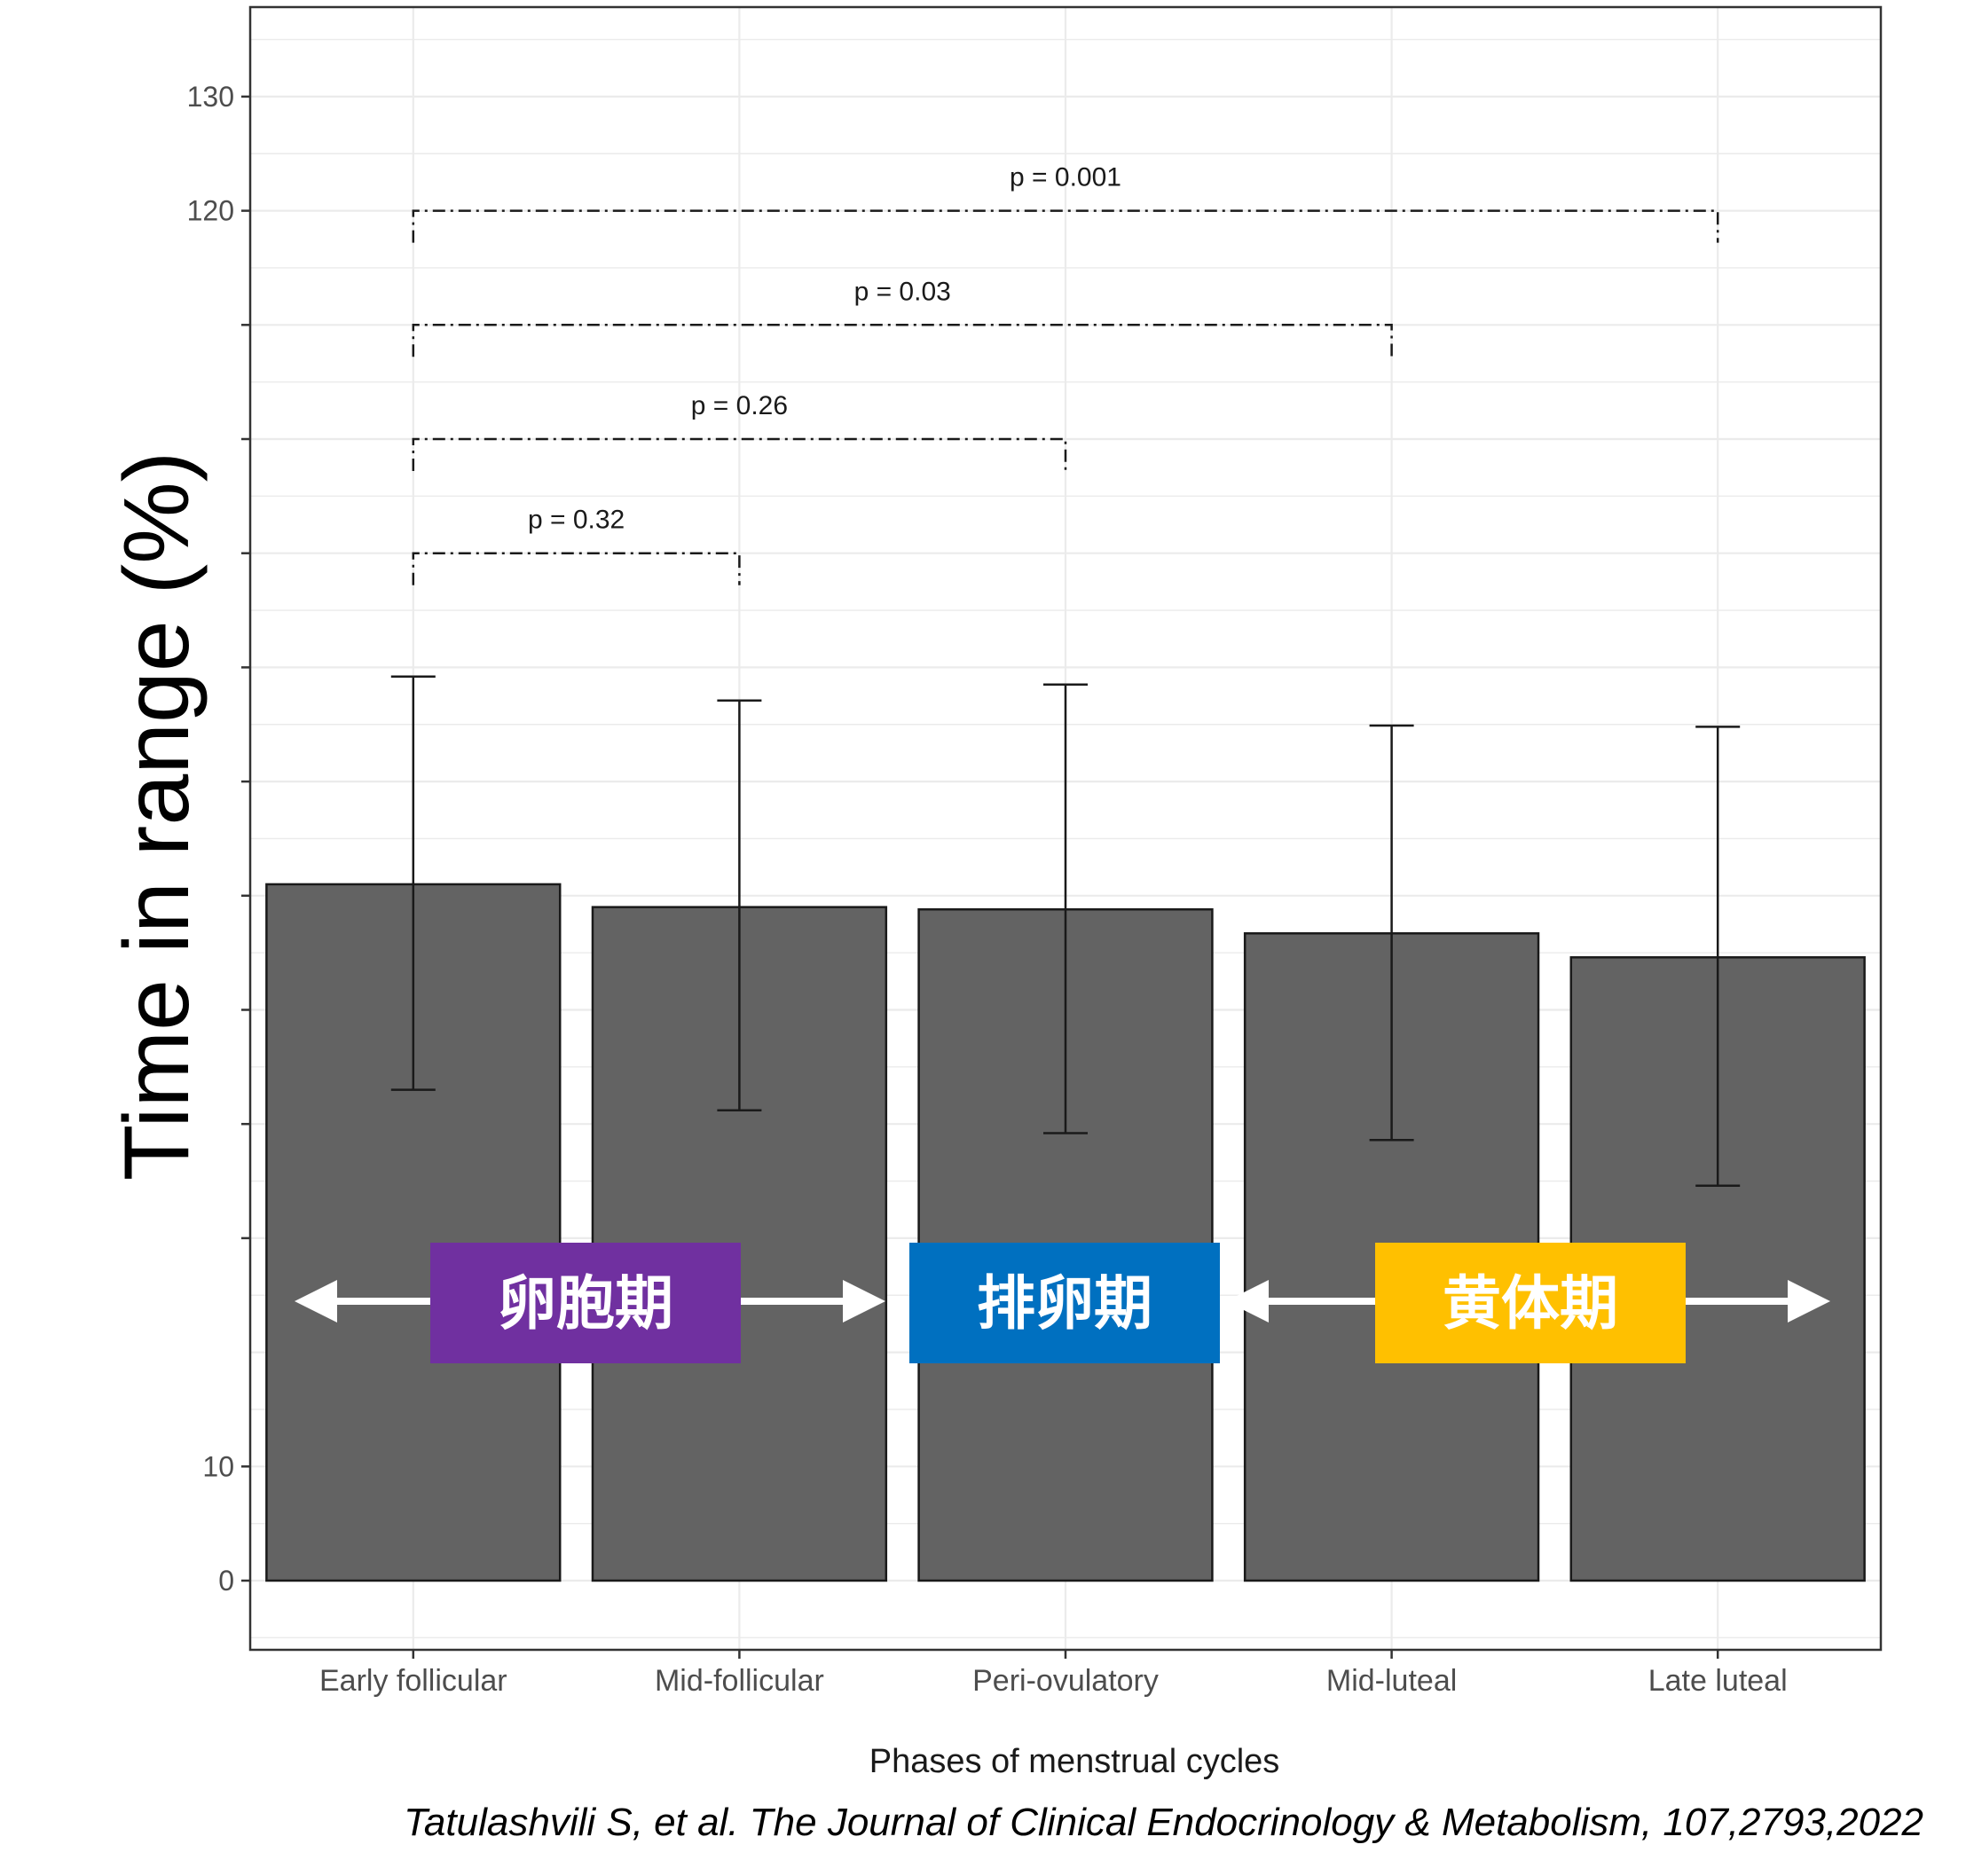 The width and height of the screenshot is (1966, 1876). What do you see at coordinates (902, 291) in the screenshot?
I see `p-value-label: p = 0.03` at bounding box center [902, 291].